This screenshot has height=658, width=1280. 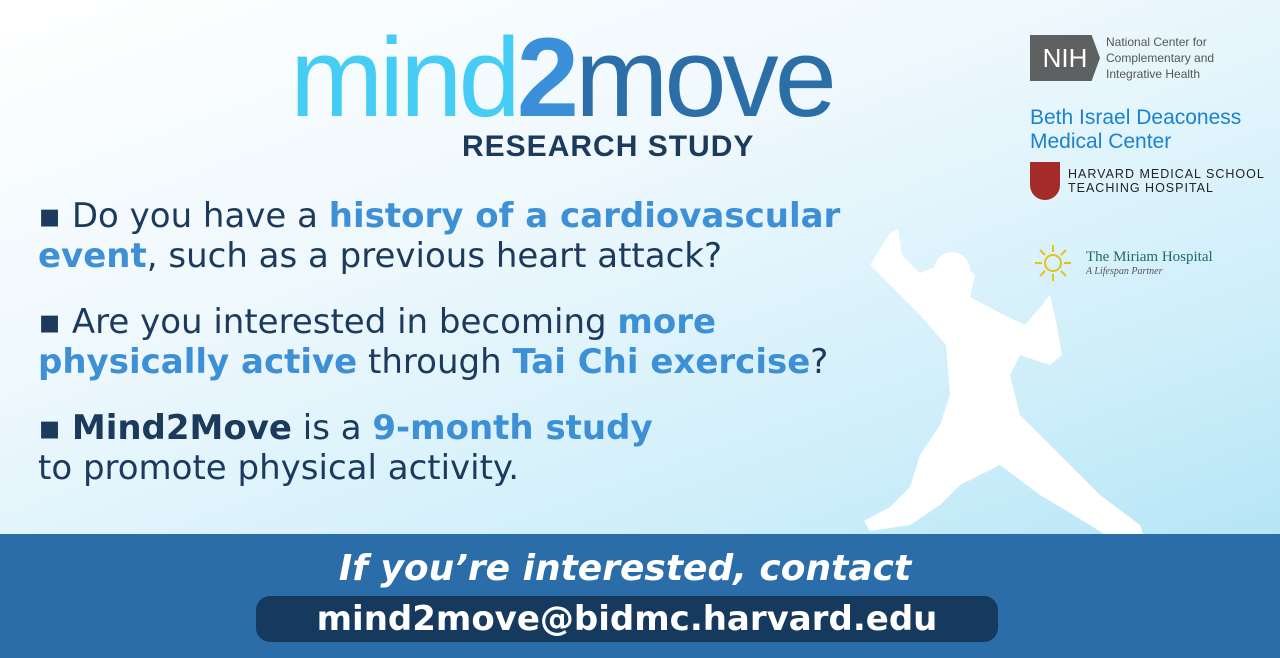 What do you see at coordinates (661, 362) in the screenshot?
I see `highlight: Tai Chi exercise` at bounding box center [661, 362].